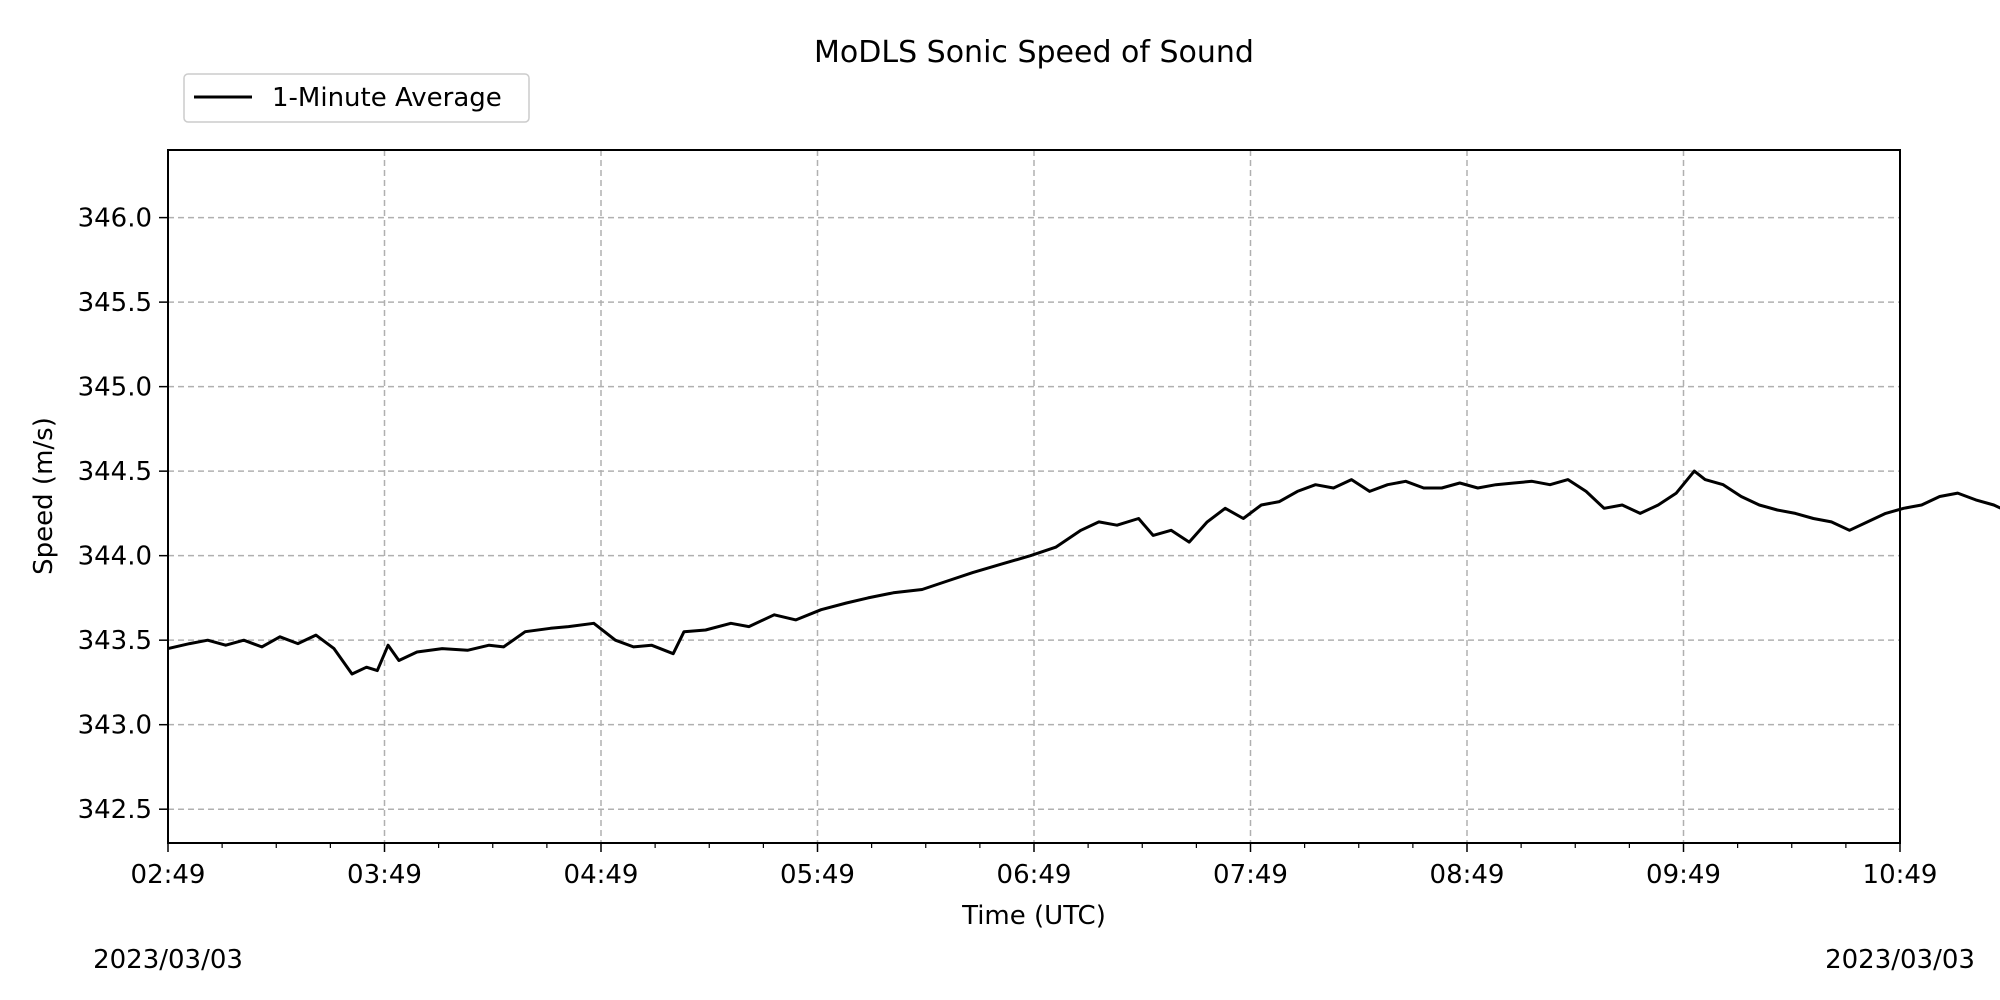 The image size is (2000, 1000). What do you see at coordinates (817, 875) in the screenshot?
I see `x-tick-label: 05:49` at bounding box center [817, 875].